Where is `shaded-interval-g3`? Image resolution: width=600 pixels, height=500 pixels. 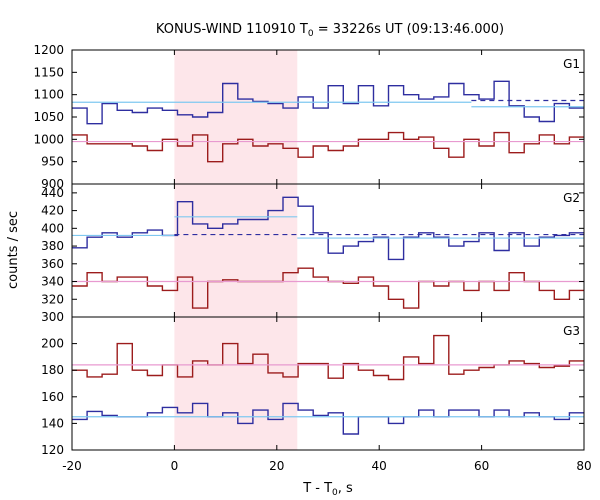 shaded-interval-g3 is located at coordinates (236, 383).